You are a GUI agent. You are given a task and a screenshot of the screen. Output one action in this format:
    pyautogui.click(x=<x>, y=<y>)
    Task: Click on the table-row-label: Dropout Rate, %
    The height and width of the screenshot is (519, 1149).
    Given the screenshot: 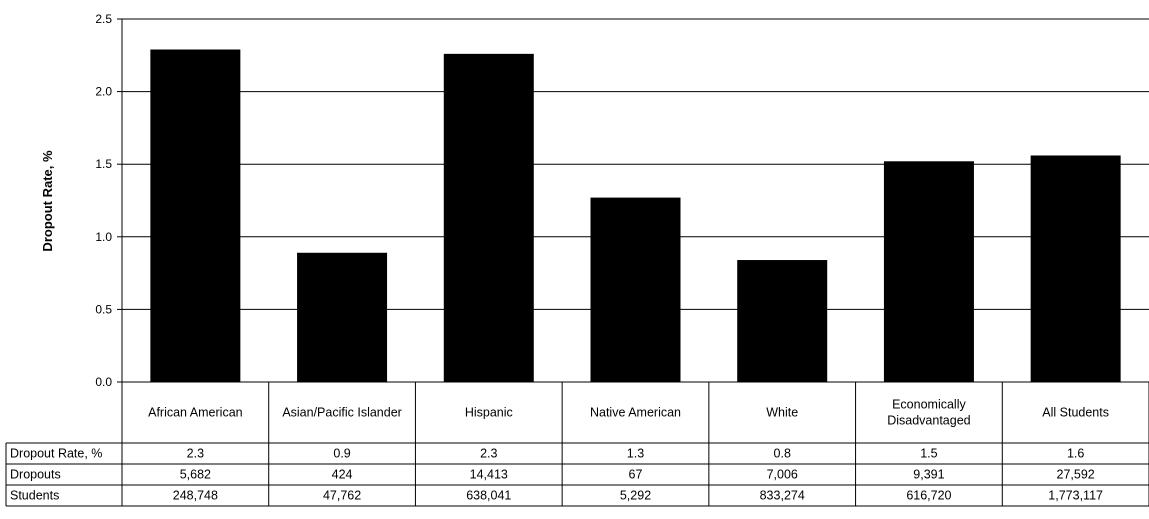 What is the action you would take?
    pyautogui.click(x=56, y=454)
    